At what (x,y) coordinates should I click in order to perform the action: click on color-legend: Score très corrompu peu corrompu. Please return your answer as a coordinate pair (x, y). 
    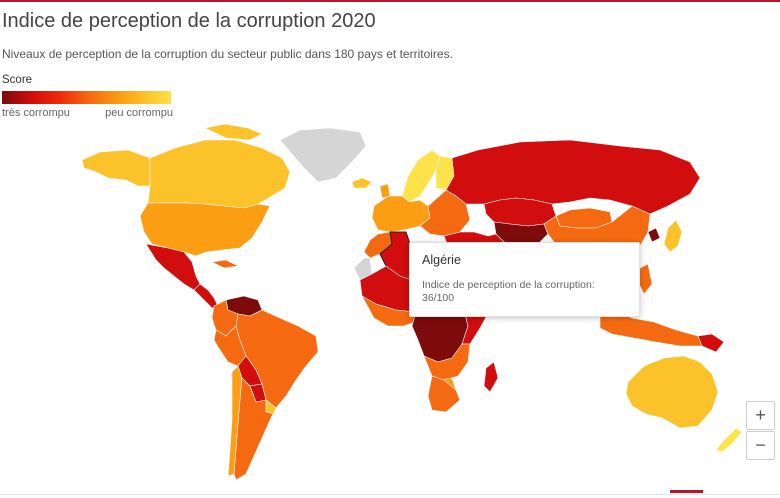
    Looking at the image, I should click on (87, 97).